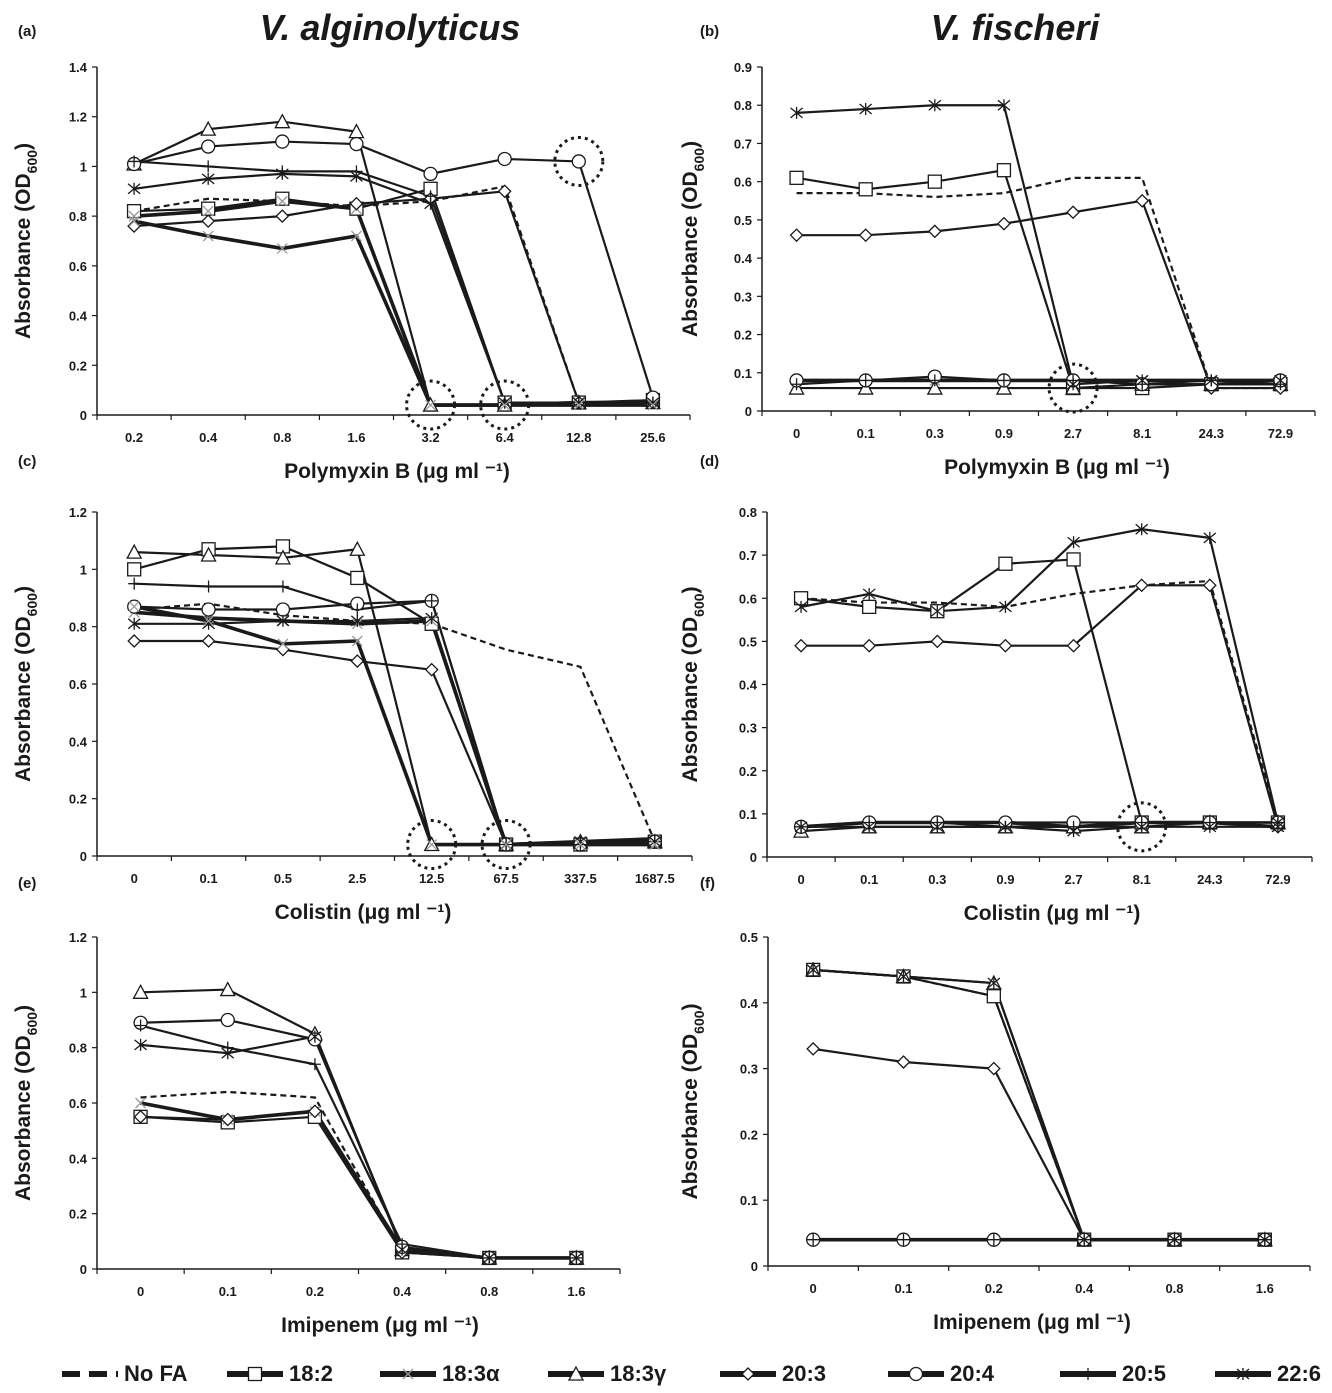 This screenshot has width=1332, height=1393. I want to click on y-tick-label: 0.7, so click(748, 555).